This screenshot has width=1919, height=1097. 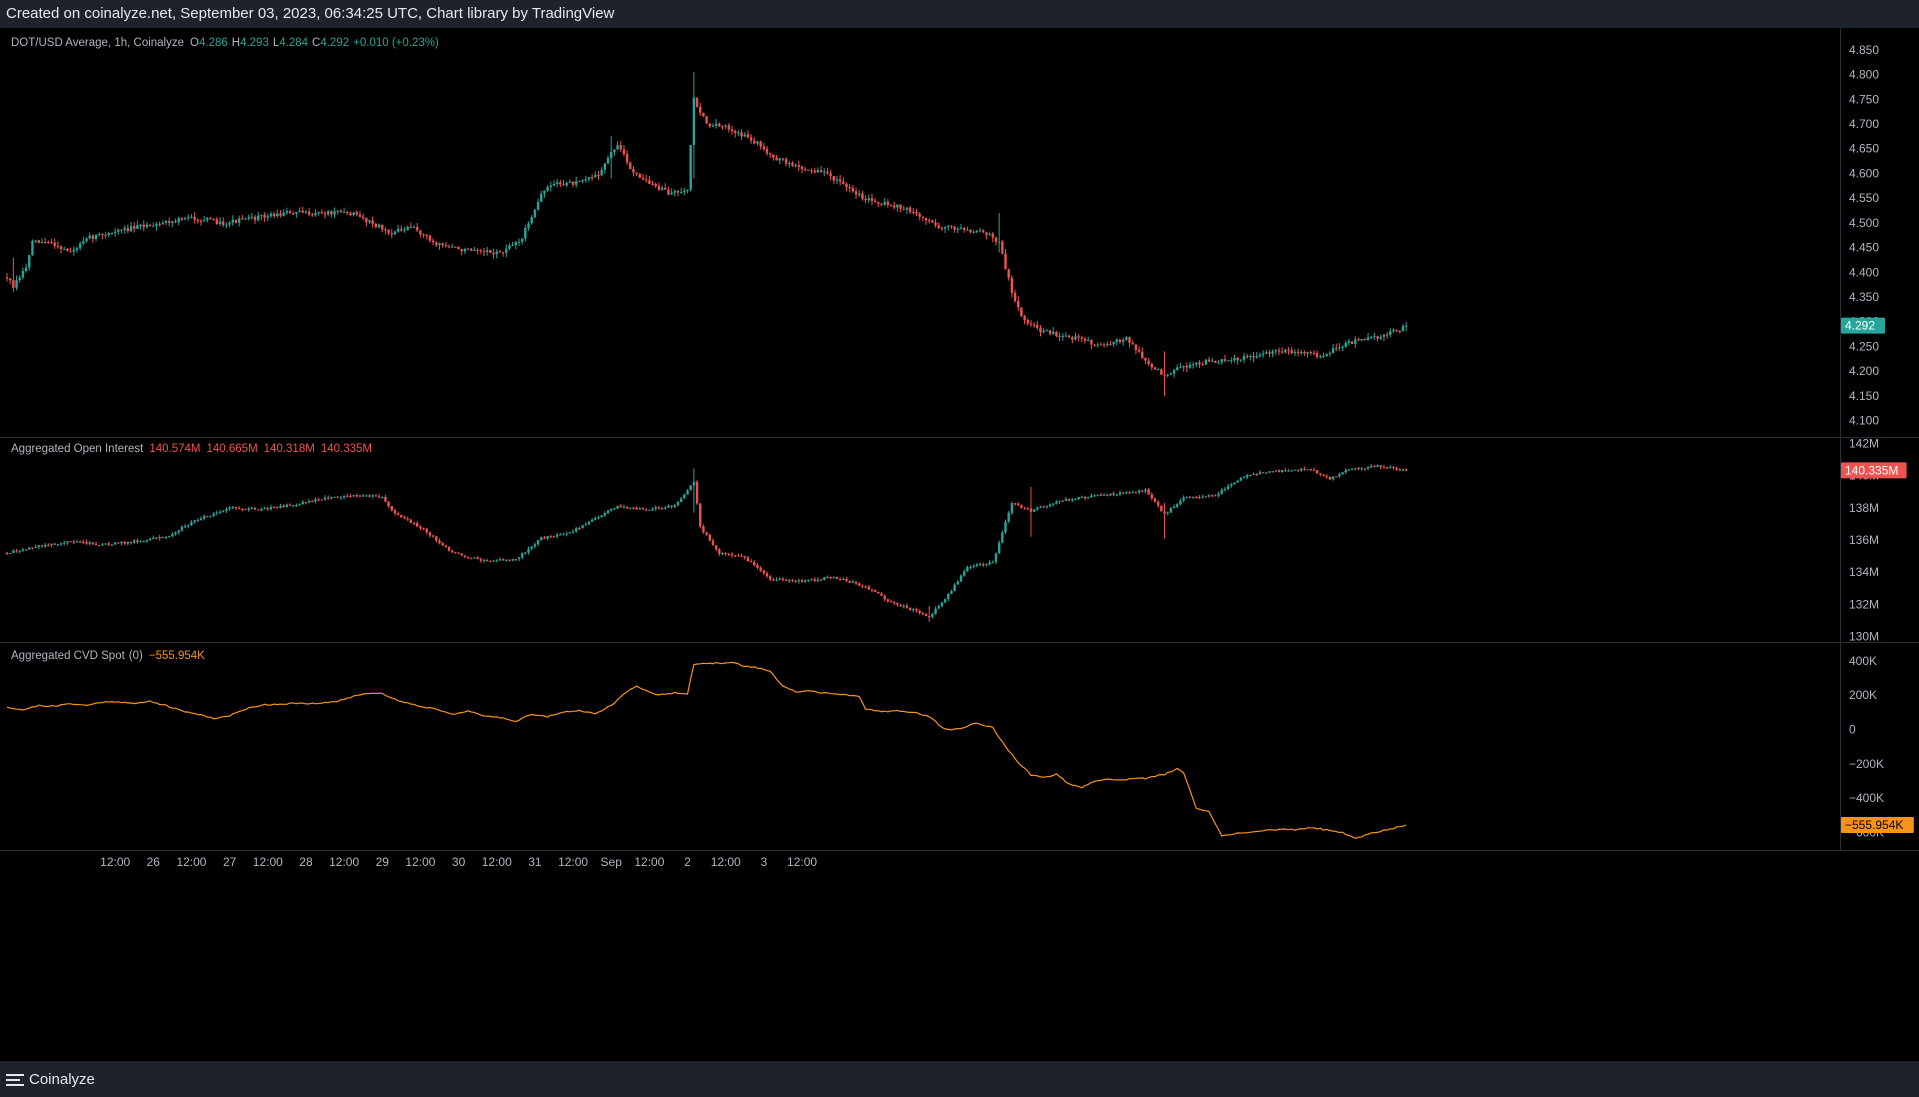 What do you see at coordinates (420, 862) in the screenshot?
I see `x-tick-label: 12:00` at bounding box center [420, 862].